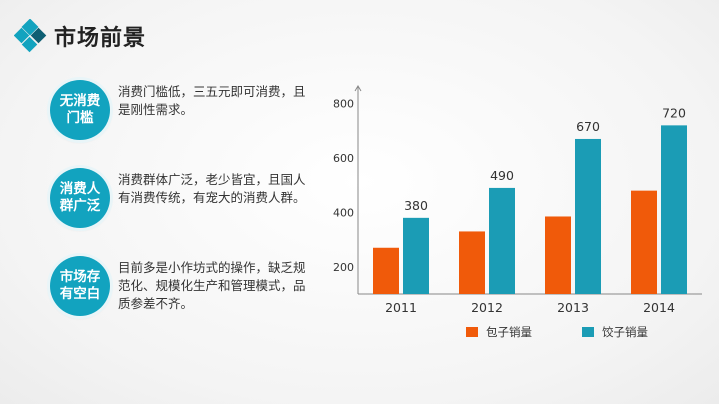 The height and width of the screenshot is (404, 719). I want to click on header: 市场前景, so click(80, 36).